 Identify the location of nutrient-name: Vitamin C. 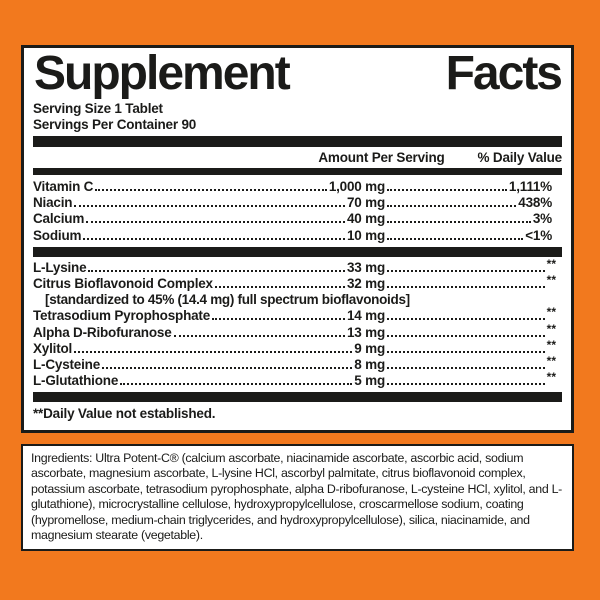
(63, 186).